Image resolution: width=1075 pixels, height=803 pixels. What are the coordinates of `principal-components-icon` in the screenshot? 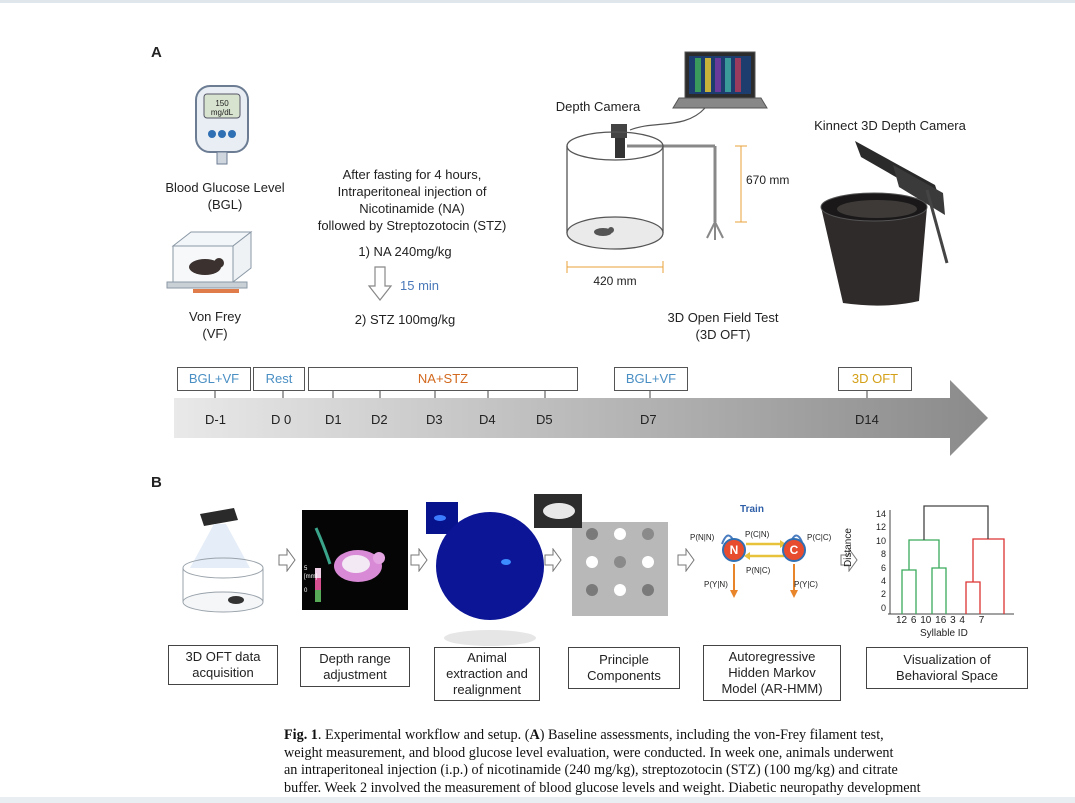 It's located at (601, 555).